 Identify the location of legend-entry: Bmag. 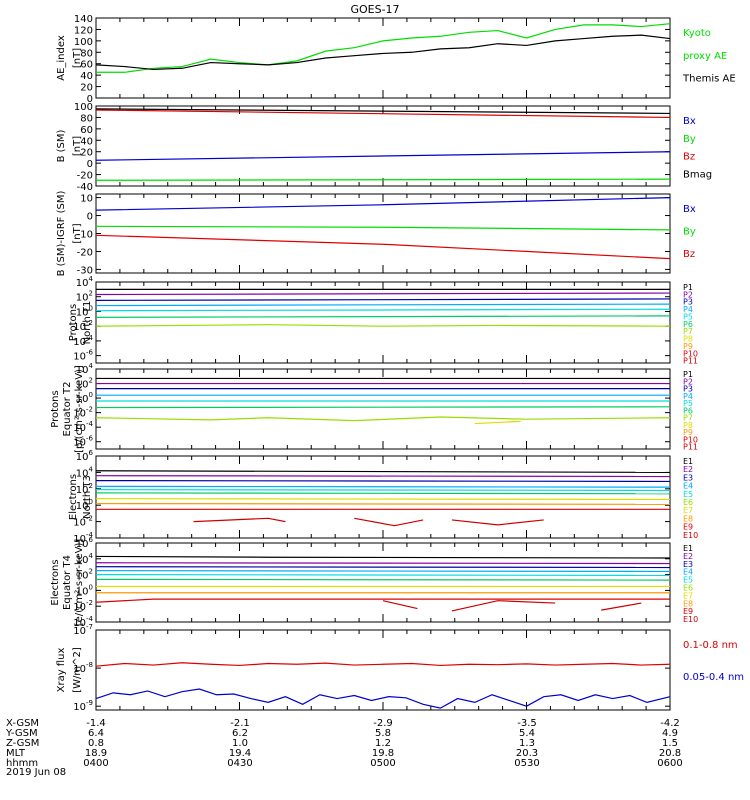
(697, 174).